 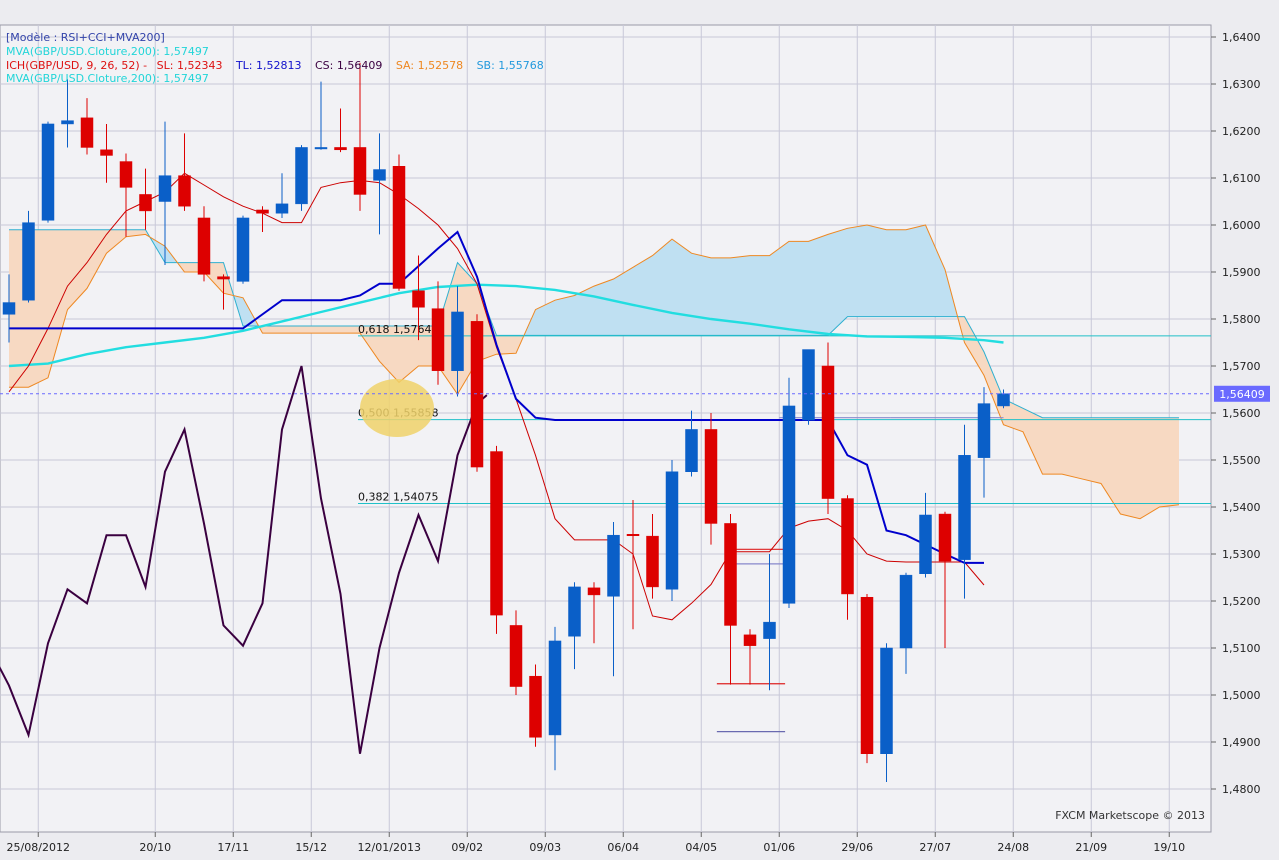 I want to click on x-tick-label: 20/10, so click(x=155, y=847).